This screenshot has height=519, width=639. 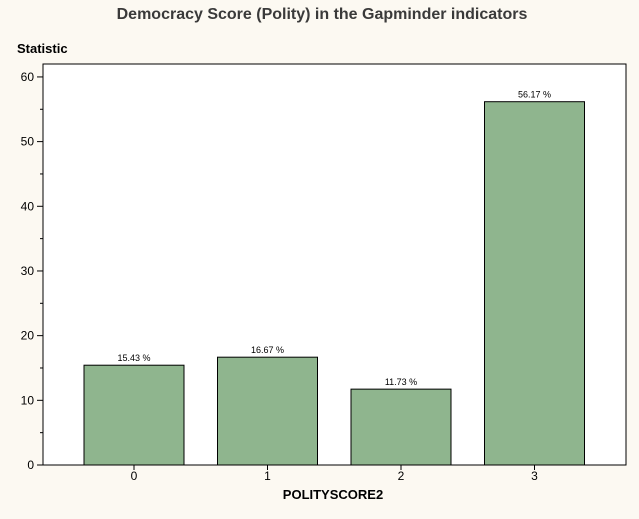 What do you see at coordinates (28, 206) in the screenshot?
I see `y-tick-label: 40` at bounding box center [28, 206].